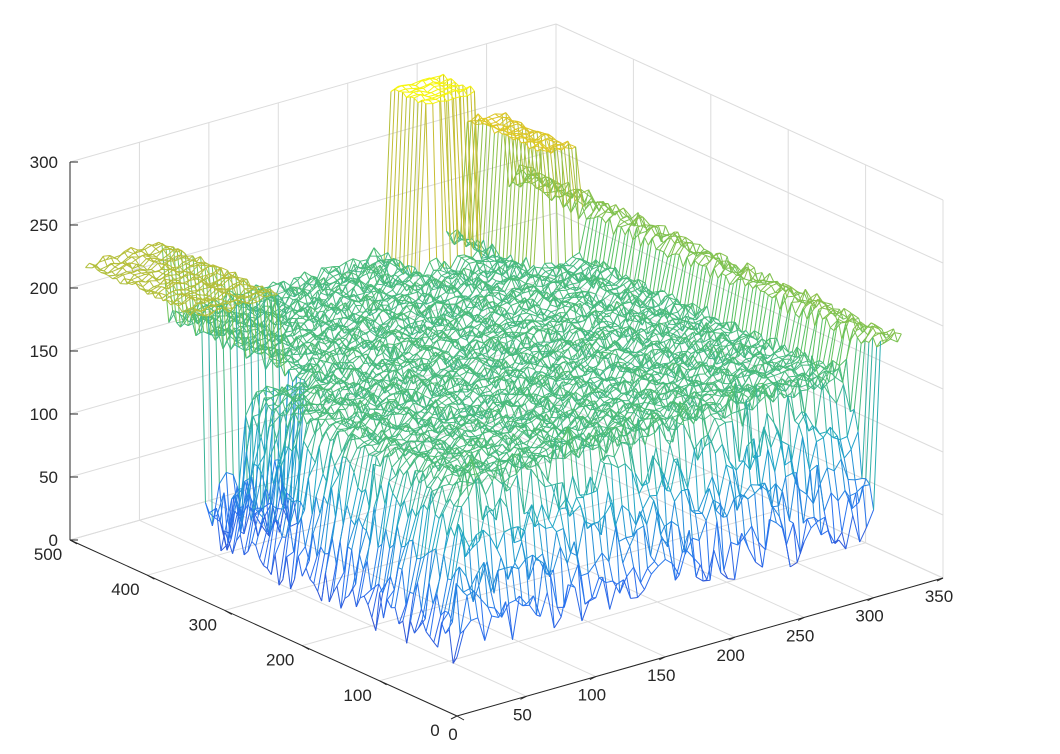 The height and width of the screenshot is (754, 1060). I want to click on floor-gridline-y, so click(467, 541).